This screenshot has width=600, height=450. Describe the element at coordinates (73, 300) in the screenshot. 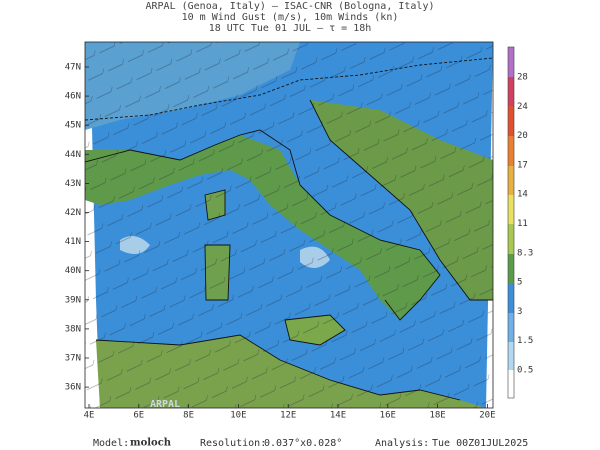

I see `lat-label: 39N` at that location.